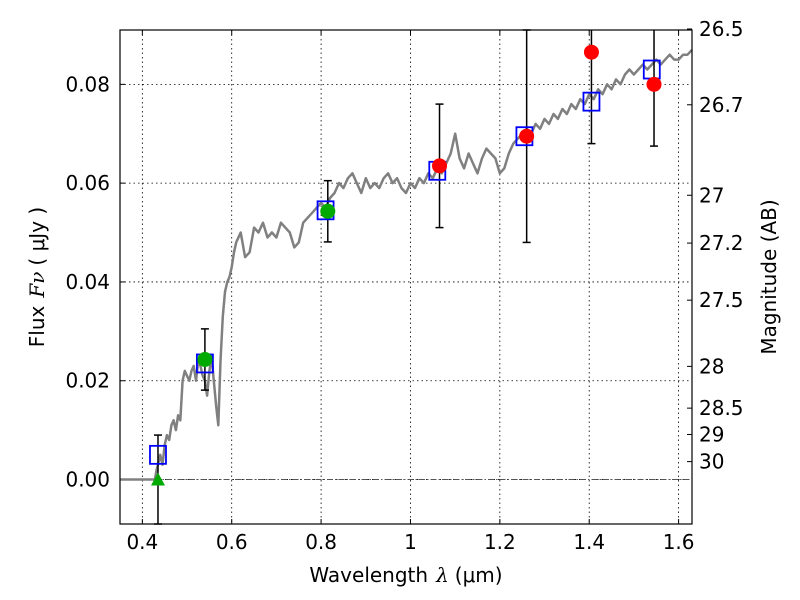  I want to click on y-axis-label: FluxFν( μJy ), so click(37, 277).